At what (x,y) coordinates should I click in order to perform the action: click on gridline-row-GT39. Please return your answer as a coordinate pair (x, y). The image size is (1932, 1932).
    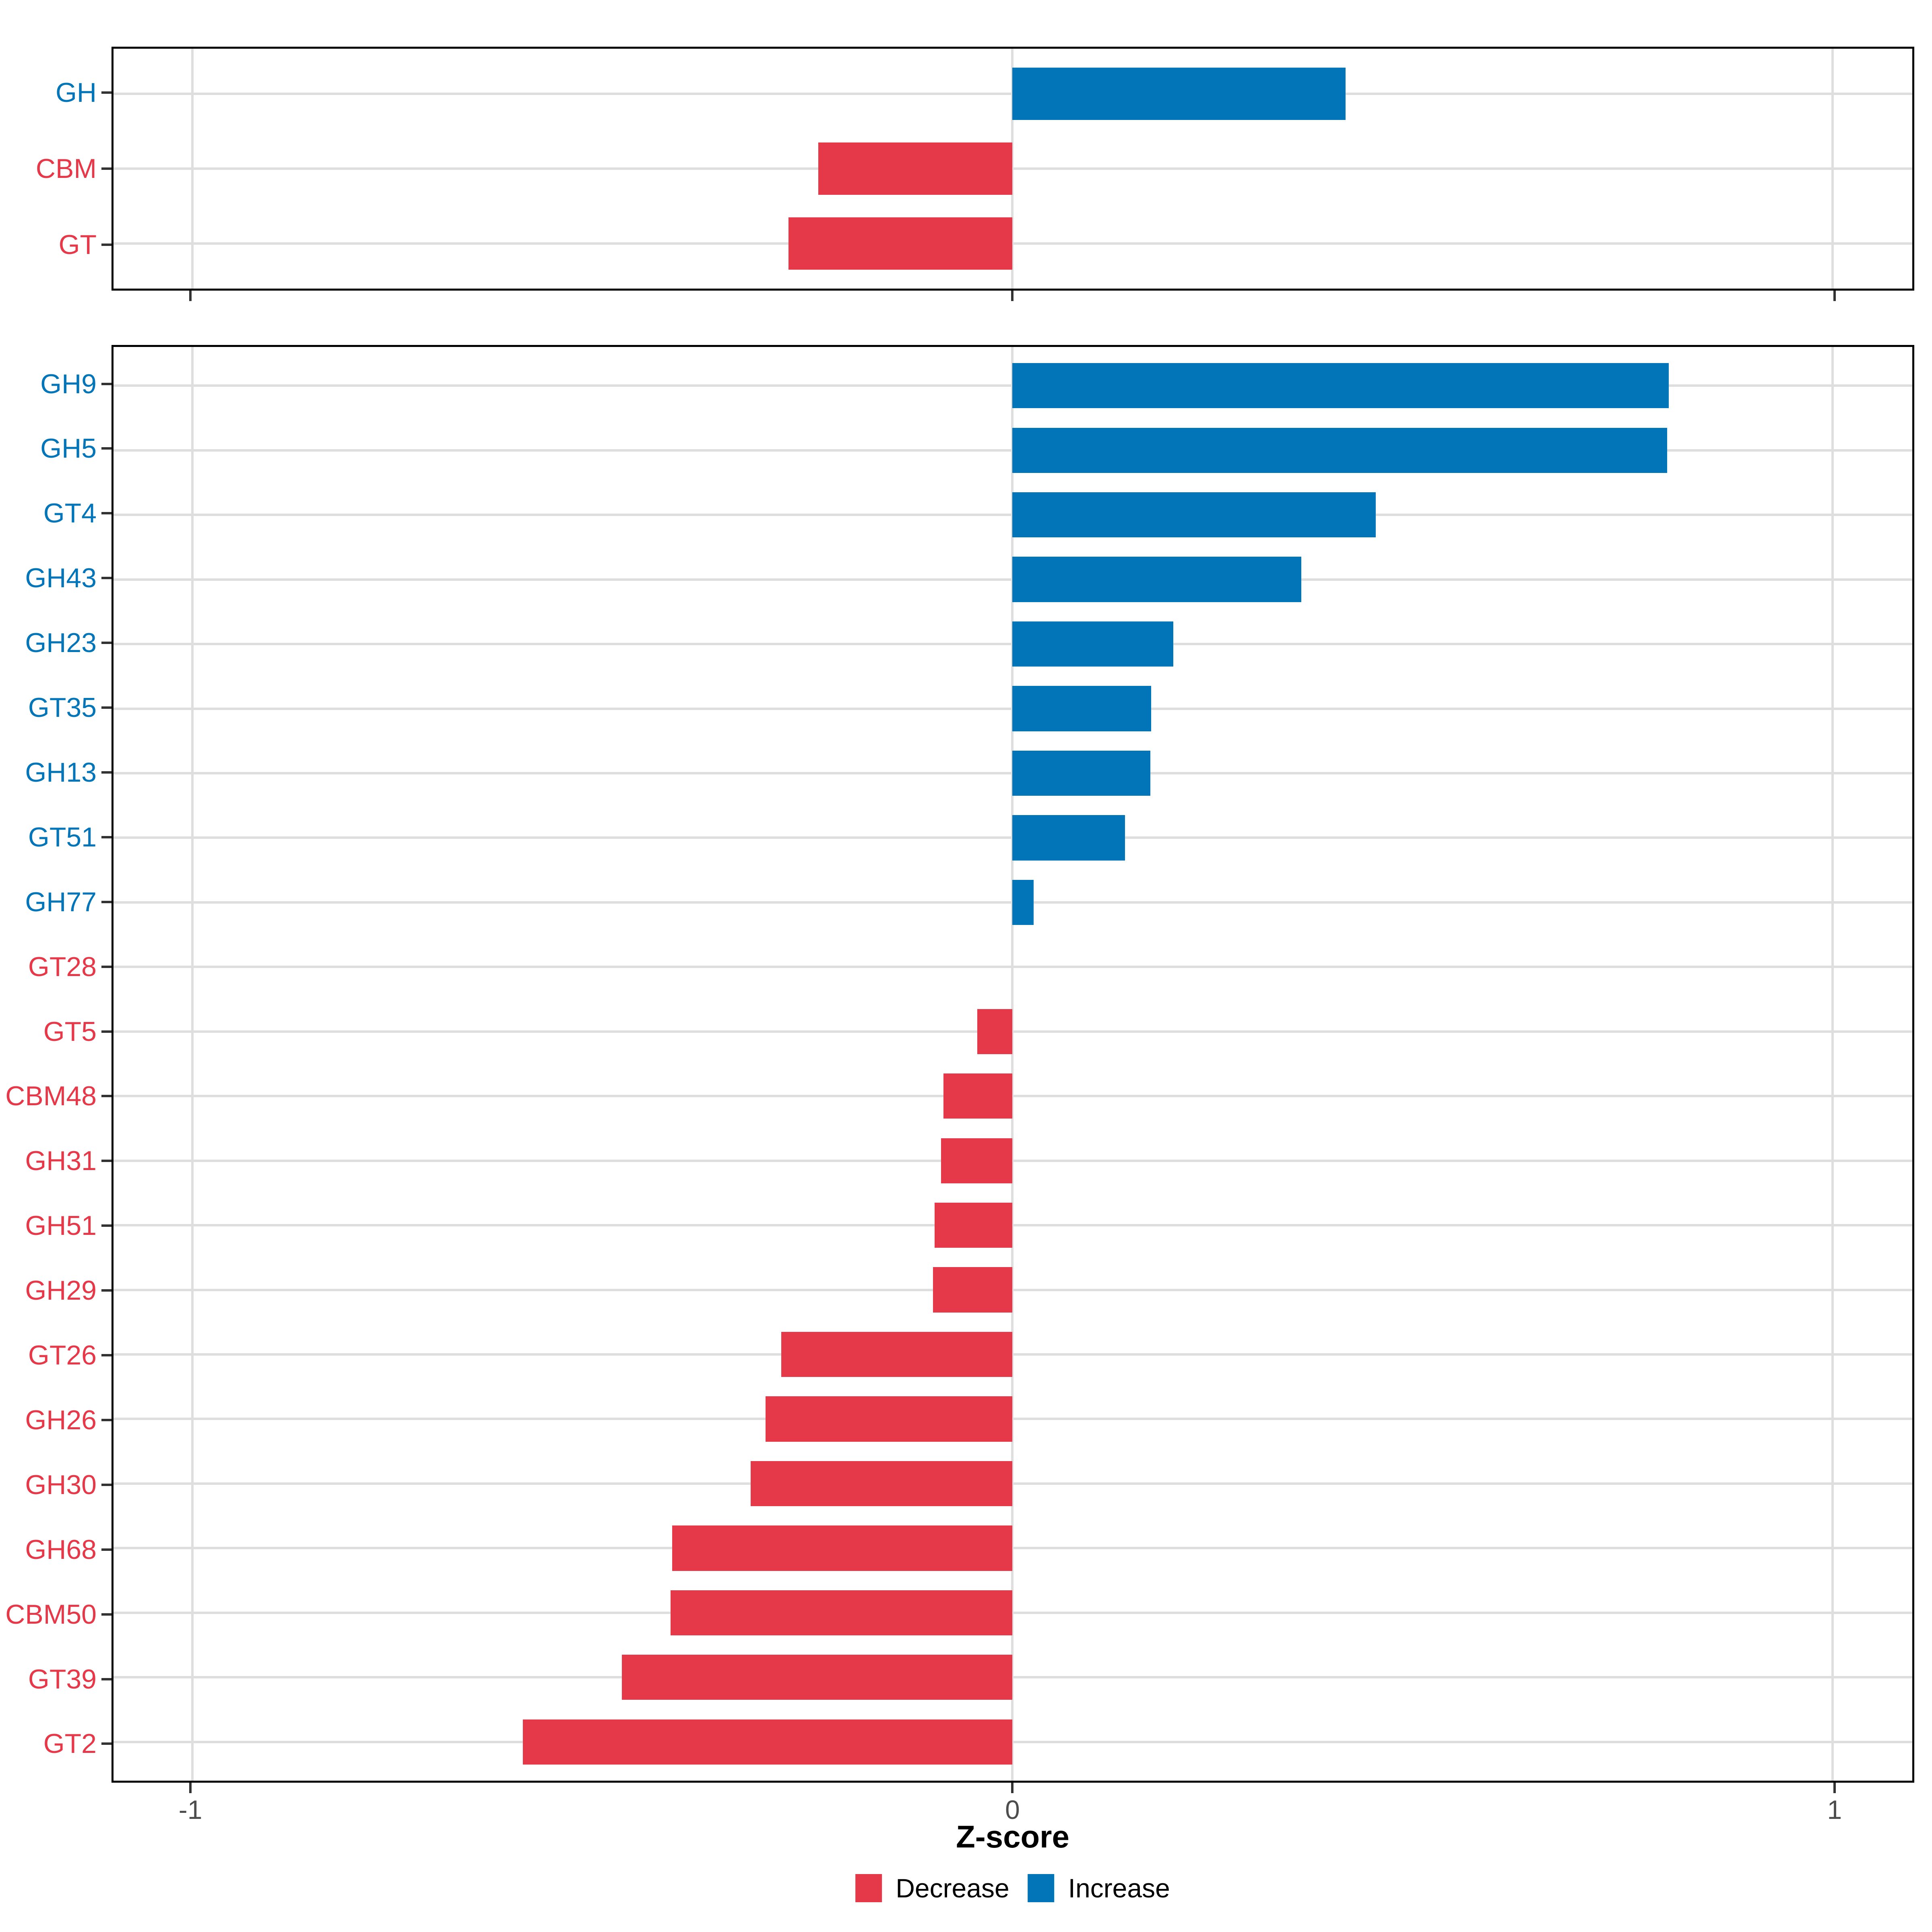
    Looking at the image, I should click on (1013, 1677).